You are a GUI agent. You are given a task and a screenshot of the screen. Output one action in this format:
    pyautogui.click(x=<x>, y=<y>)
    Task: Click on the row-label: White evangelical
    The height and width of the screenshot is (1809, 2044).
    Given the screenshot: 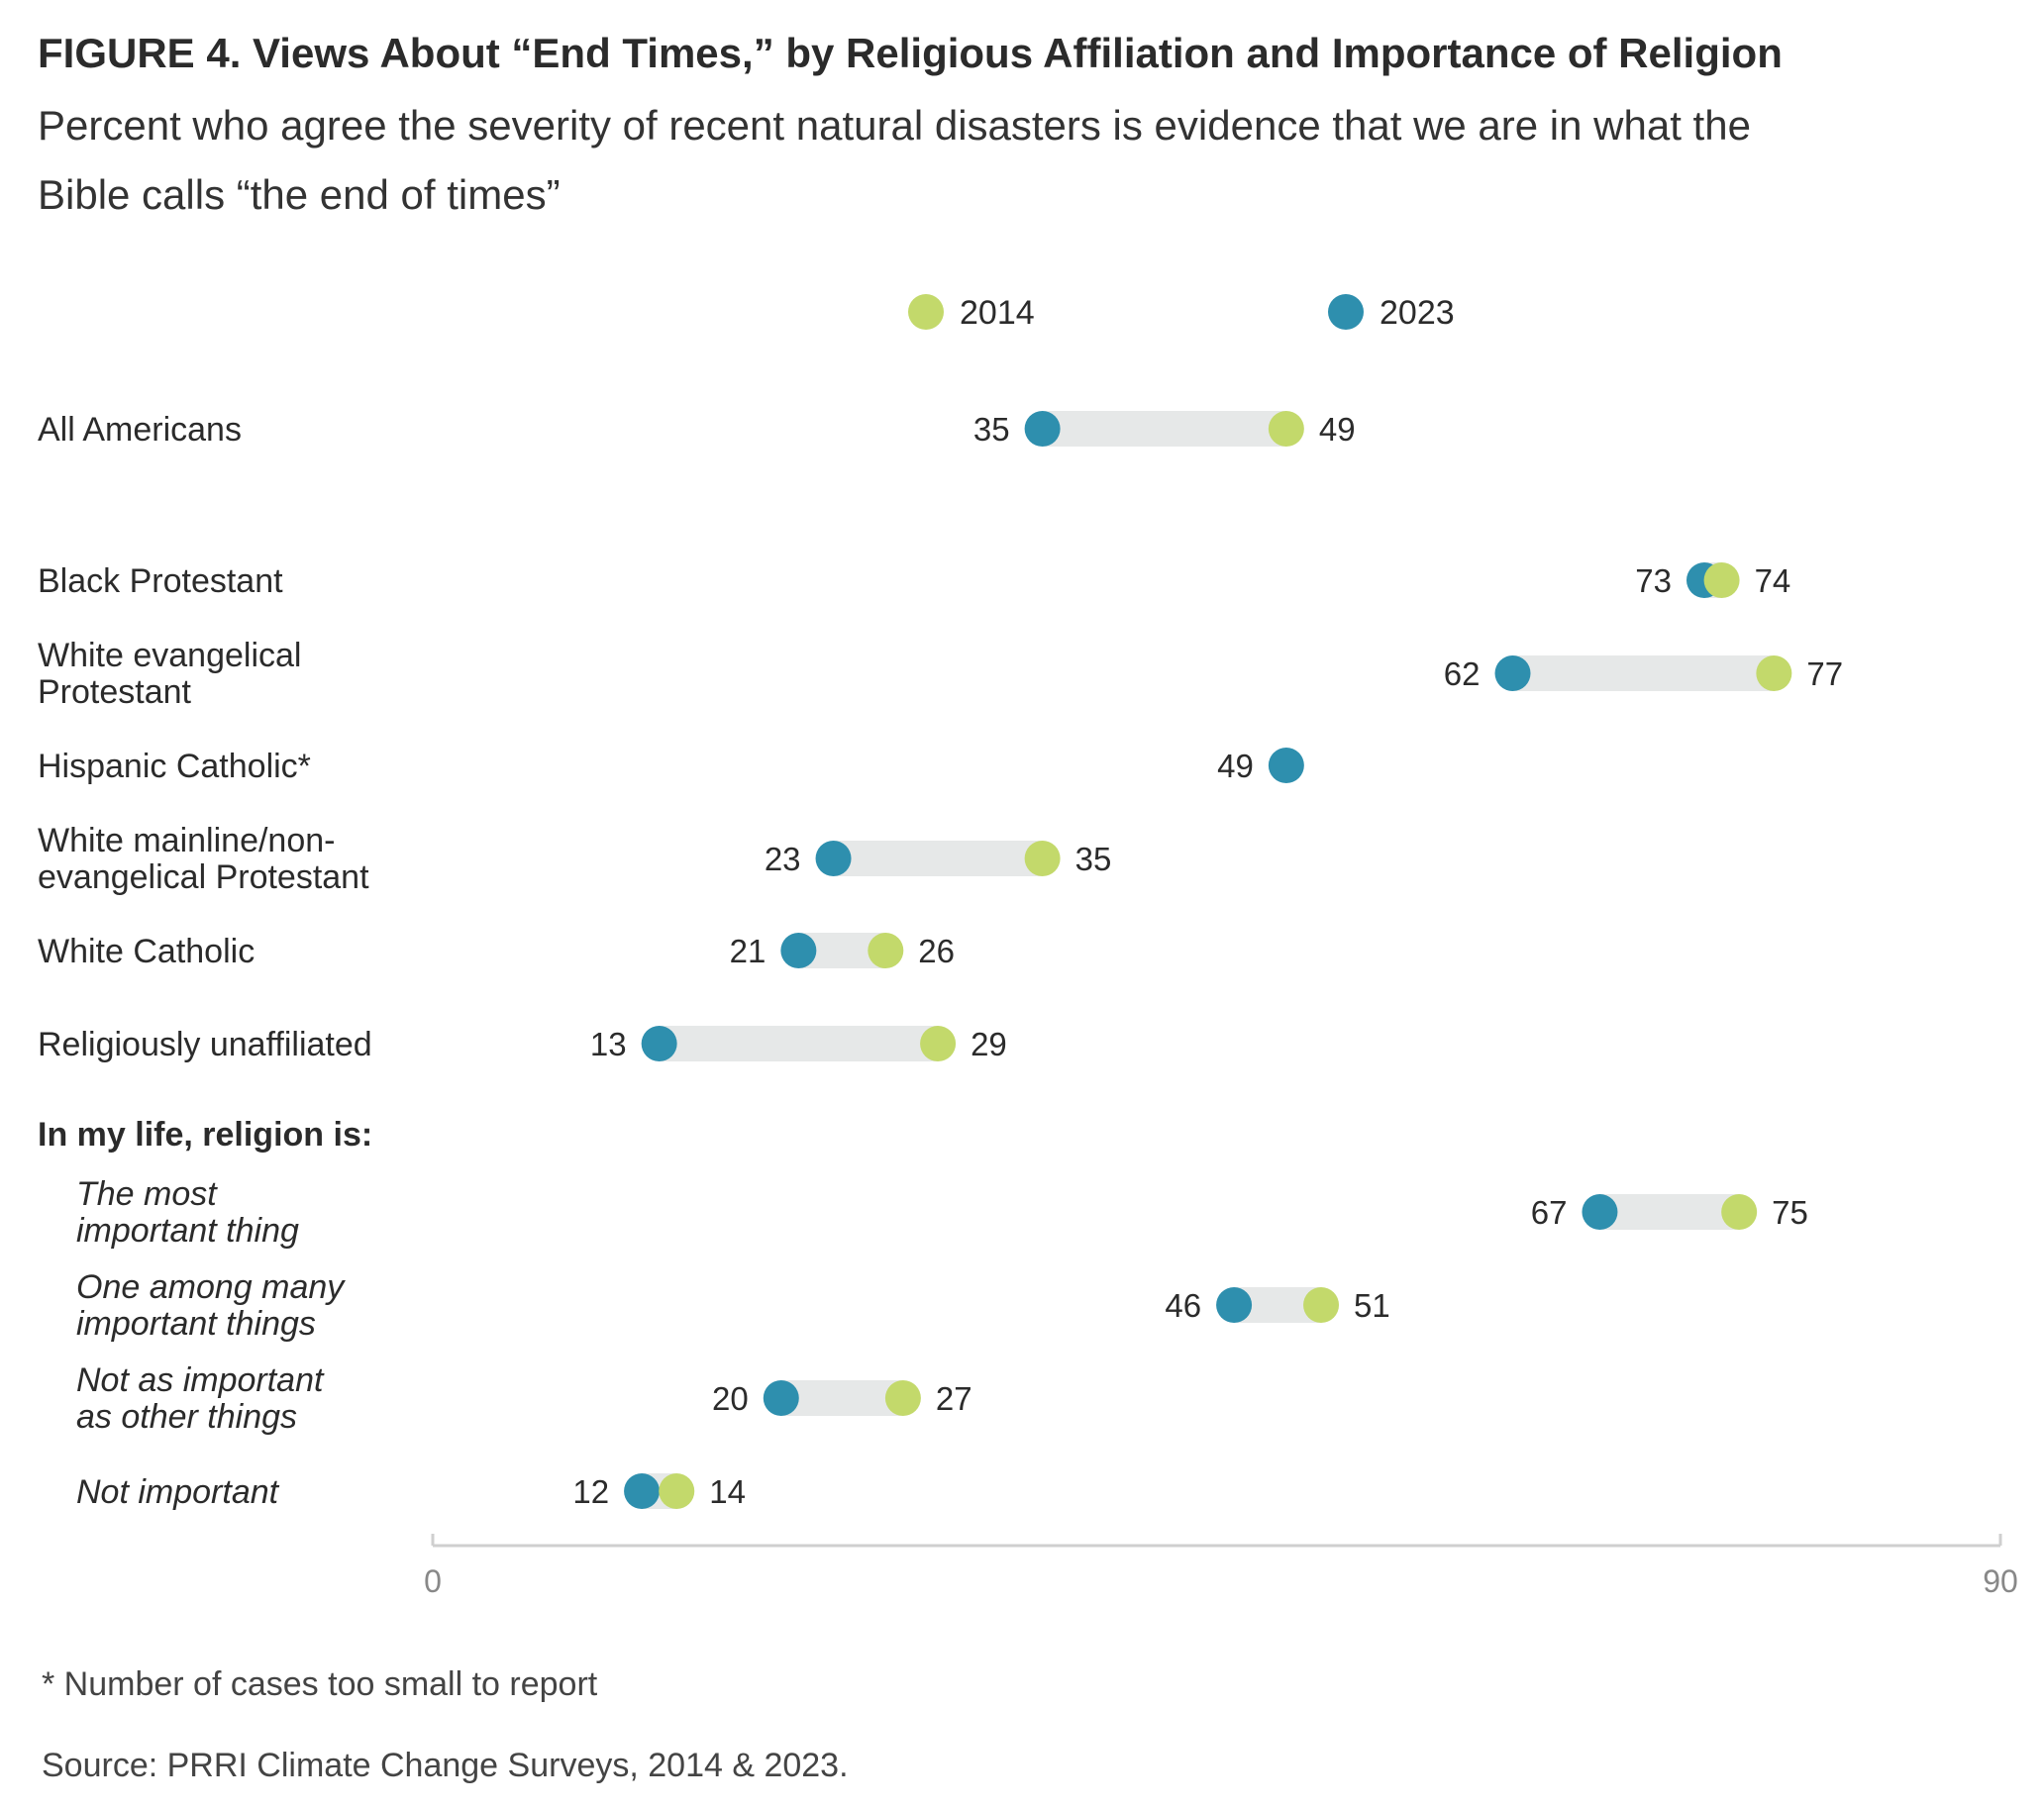 What is the action you would take?
    pyautogui.click(x=169, y=655)
    